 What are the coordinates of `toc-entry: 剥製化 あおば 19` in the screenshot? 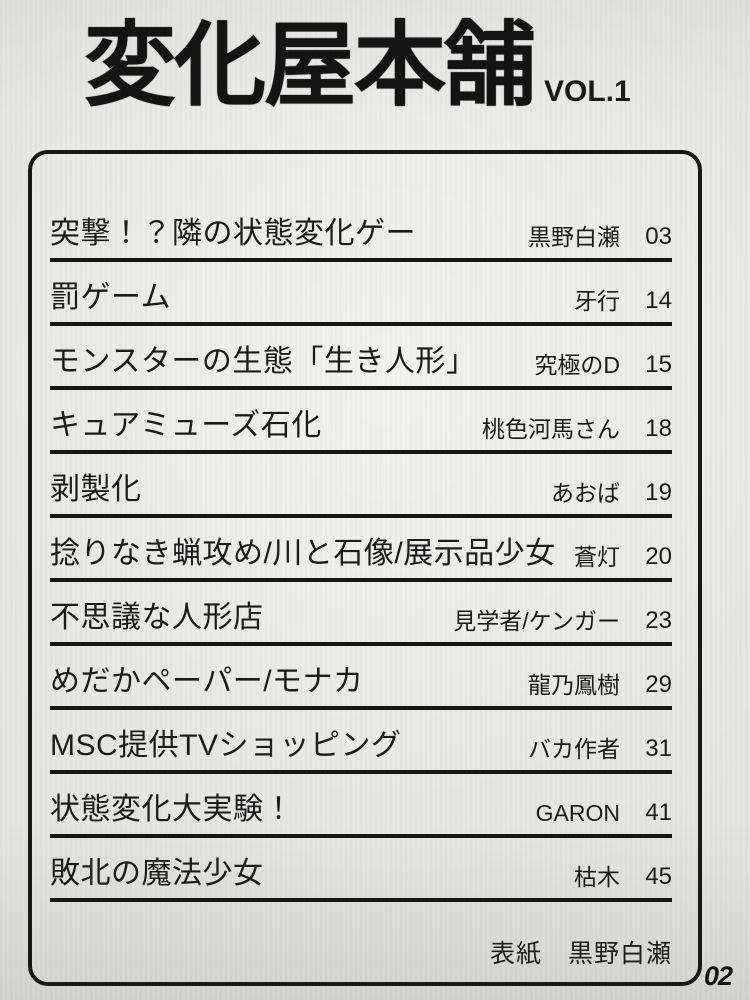 It's located at (361, 486).